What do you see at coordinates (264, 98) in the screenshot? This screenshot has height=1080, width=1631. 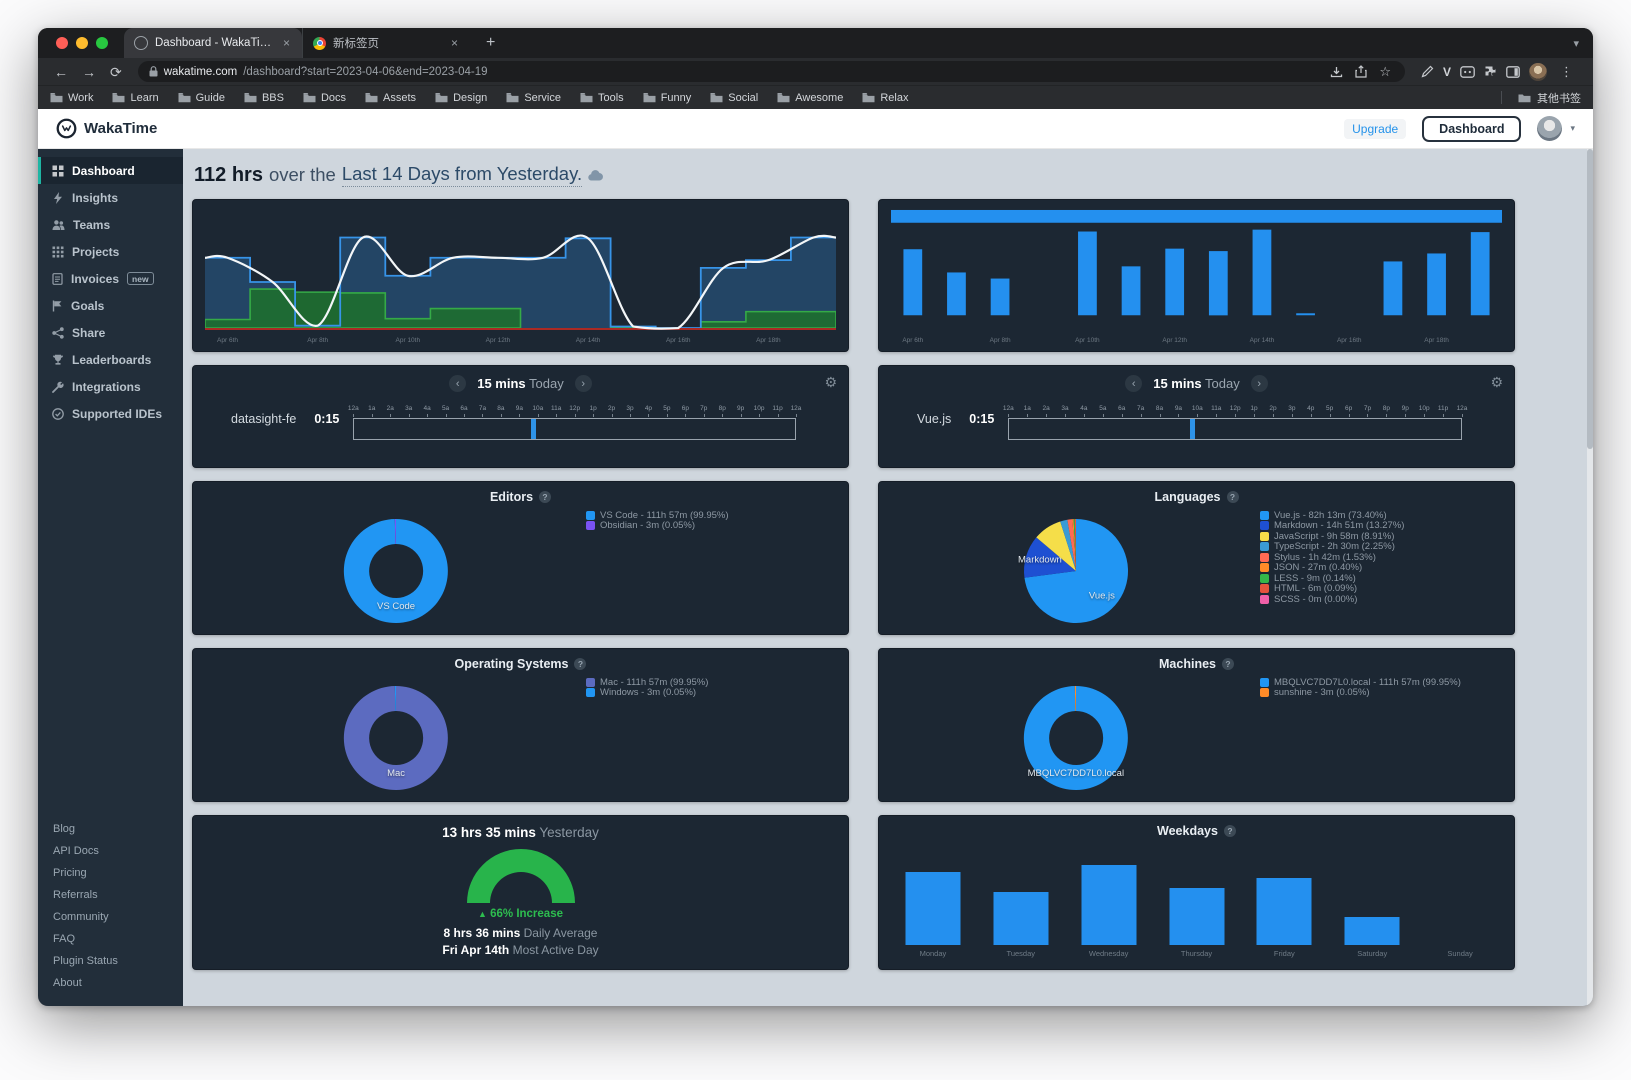 I see `bookmark-item: BBS` at bounding box center [264, 98].